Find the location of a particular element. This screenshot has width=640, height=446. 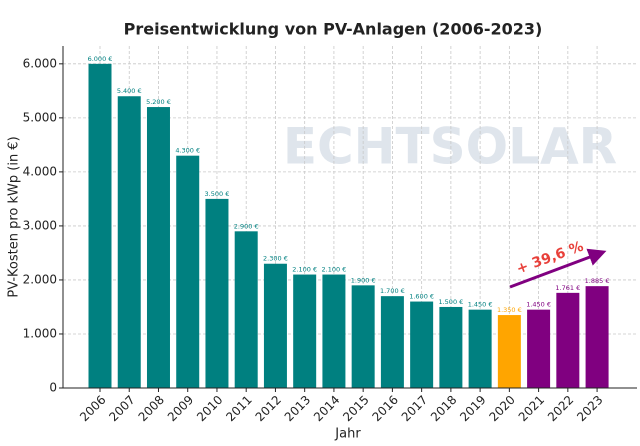

value-label: 6.000 € is located at coordinates (100, 59).